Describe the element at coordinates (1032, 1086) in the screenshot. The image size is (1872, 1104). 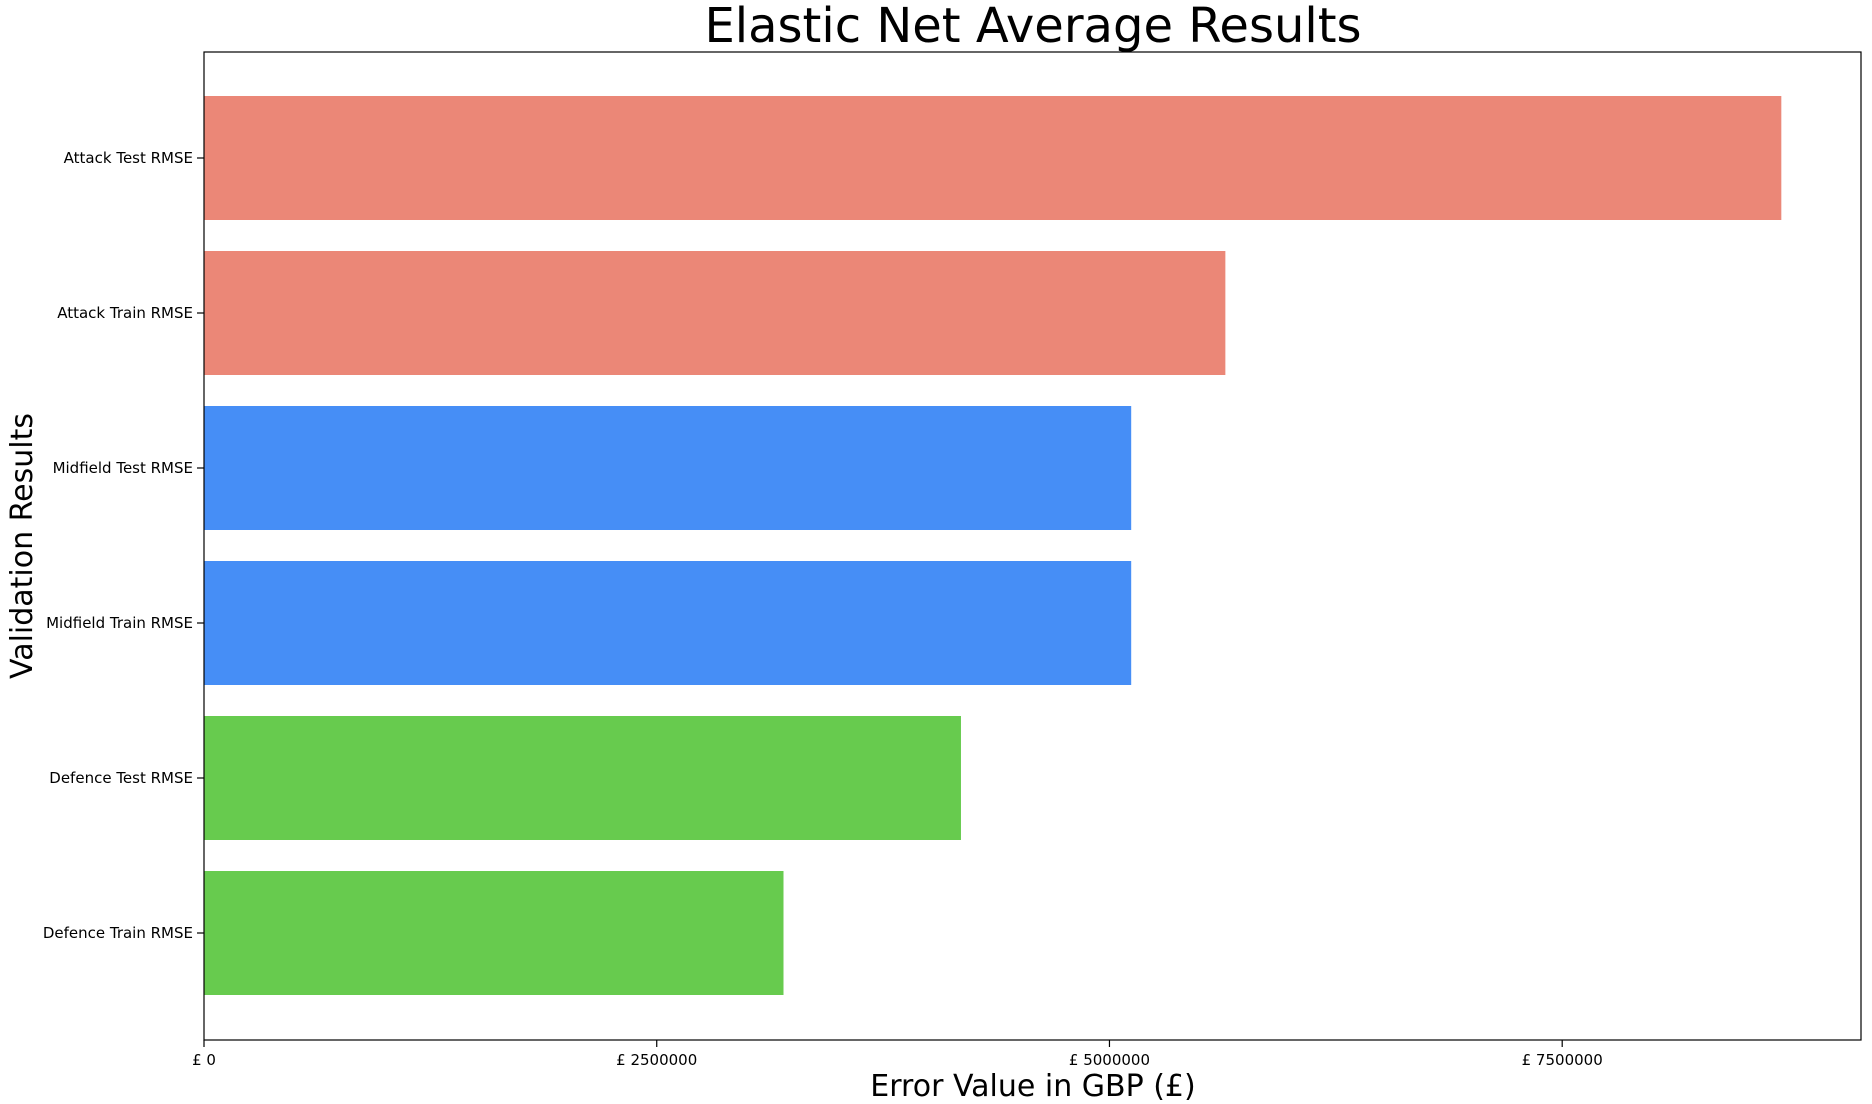
I see `x-axis-label: Error Value in GBP (£)` at that location.